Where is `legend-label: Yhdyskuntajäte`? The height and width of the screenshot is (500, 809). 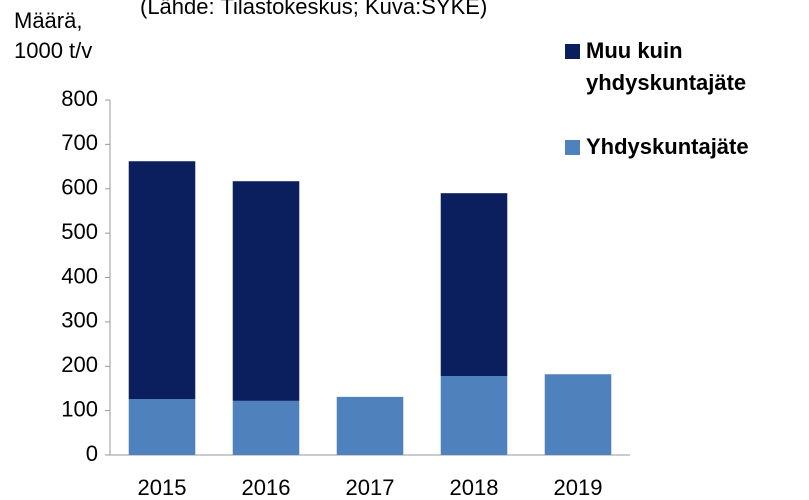 legend-label: Yhdyskuntajäte is located at coordinates (667, 146).